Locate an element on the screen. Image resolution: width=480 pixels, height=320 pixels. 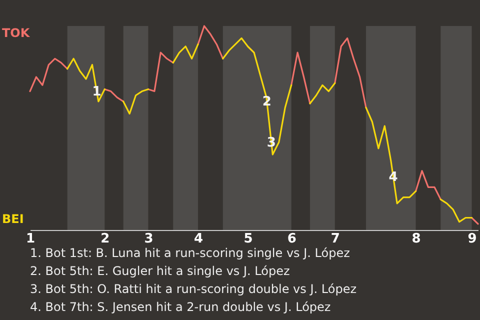
text: 1. Bot 1st: B. Luna hit a run-scoring single vs J. López is located at coordinates (190, 253).